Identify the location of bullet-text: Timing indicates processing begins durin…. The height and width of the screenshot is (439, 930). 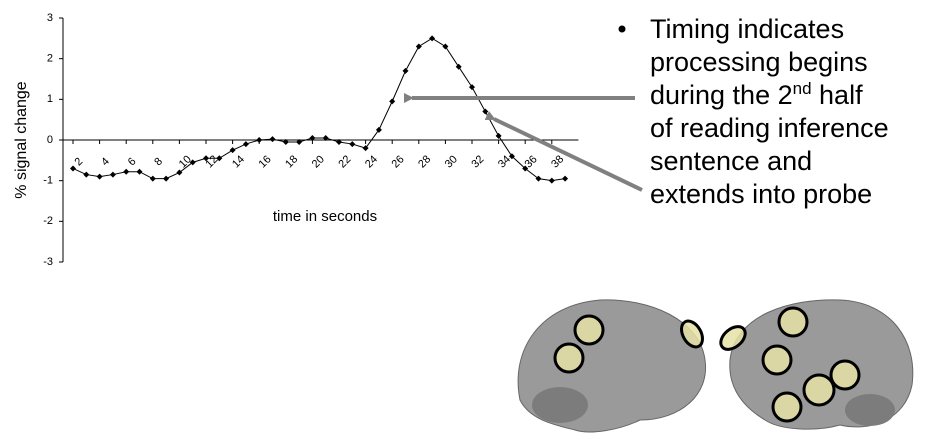
(753, 111).